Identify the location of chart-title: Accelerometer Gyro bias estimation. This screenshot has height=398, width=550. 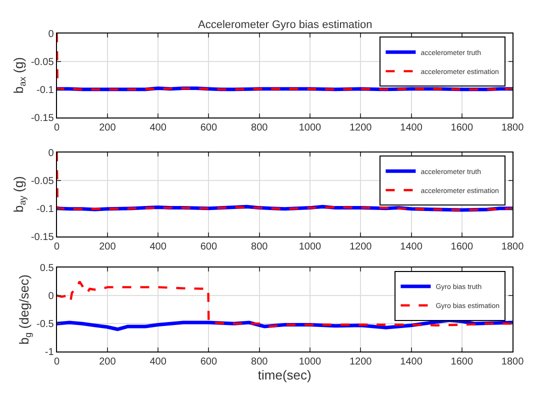
(285, 25).